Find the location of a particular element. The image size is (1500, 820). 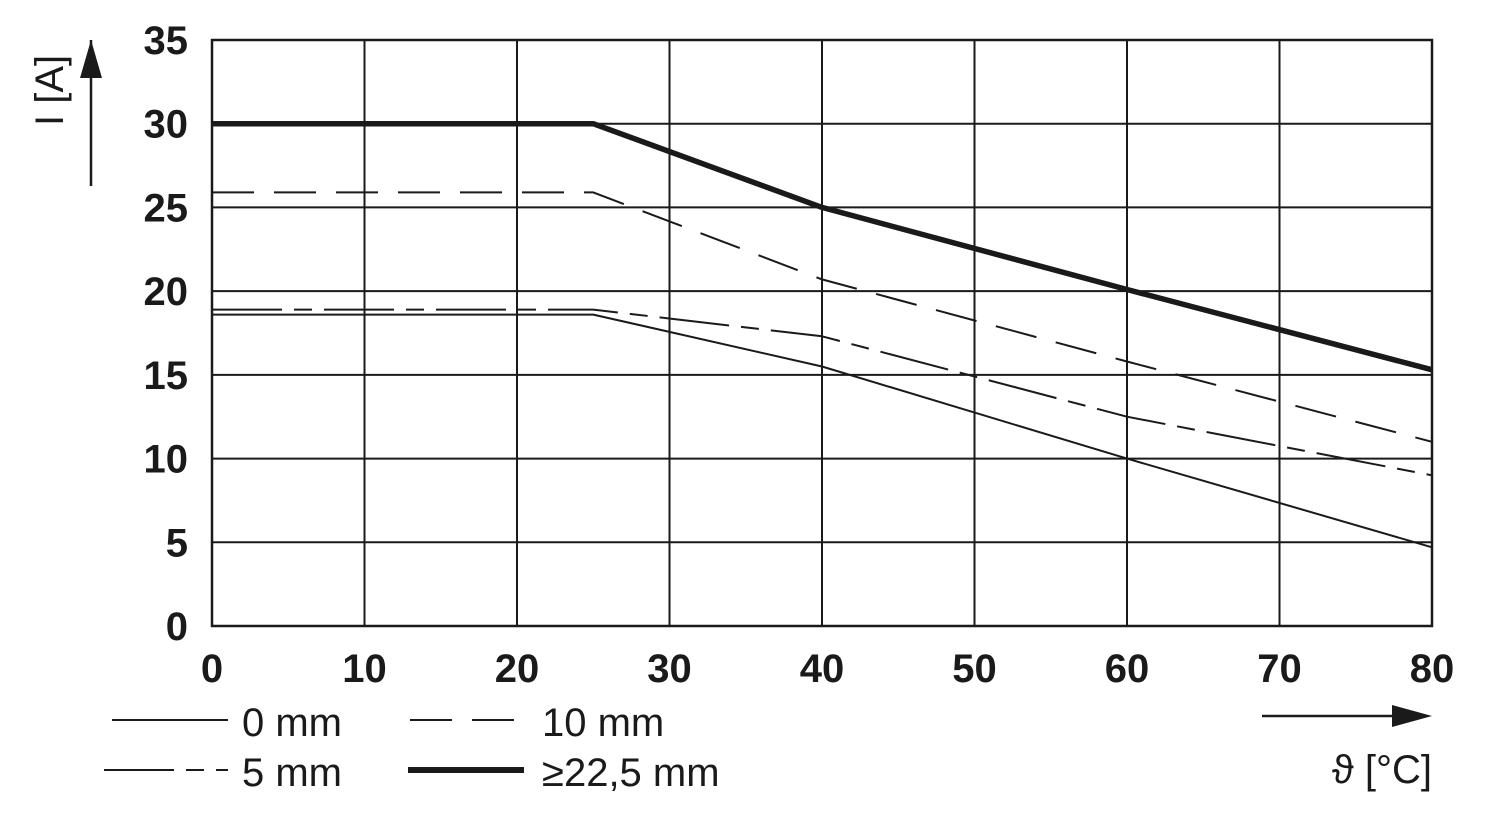

x-tick-label: 70 is located at coordinates (1279, 669).